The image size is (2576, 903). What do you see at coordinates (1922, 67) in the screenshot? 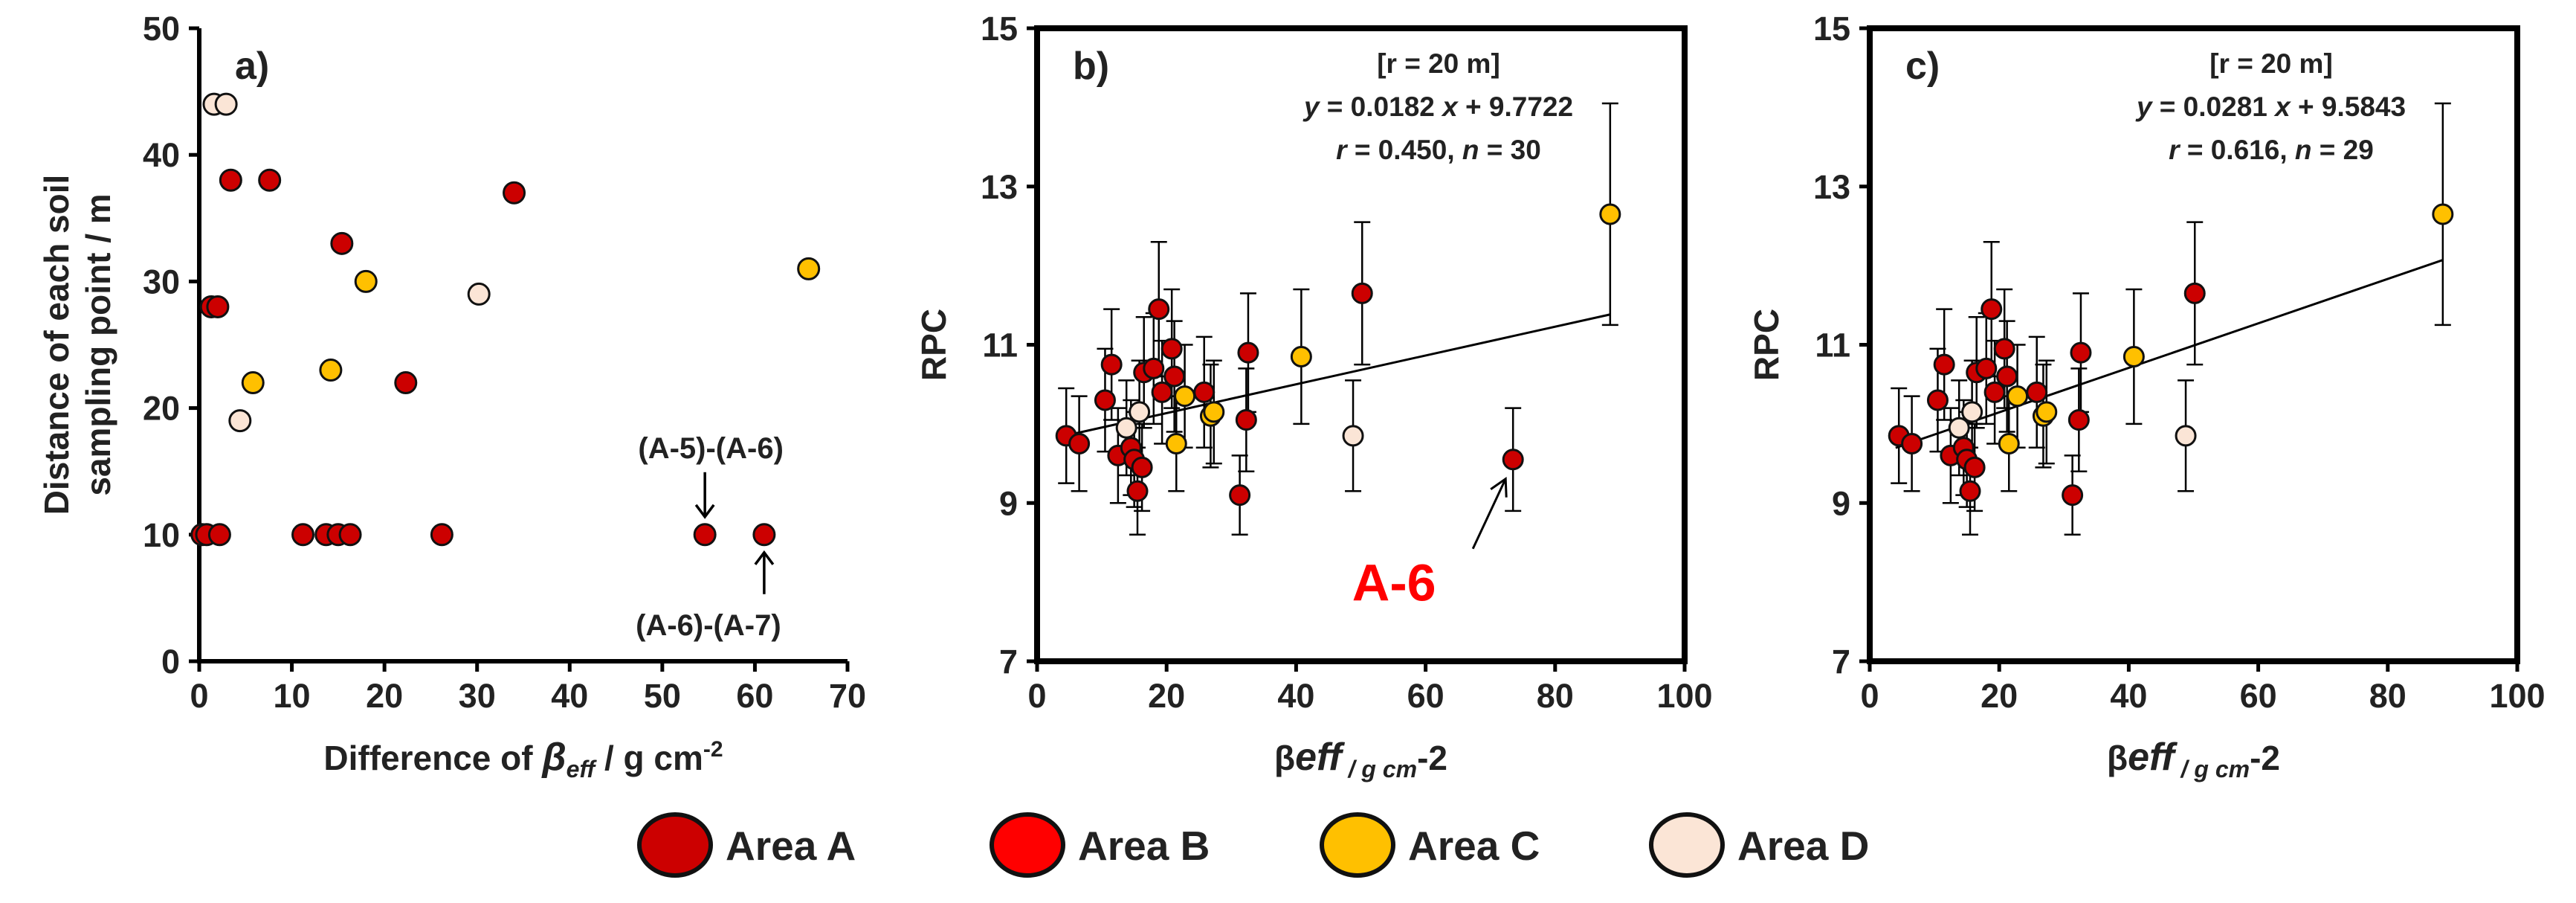
I see `panel-letter: c)` at bounding box center [1922, 67].